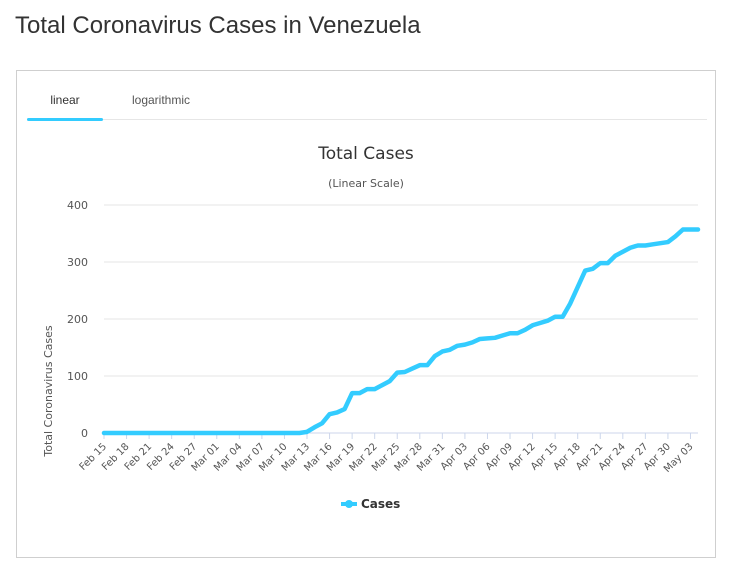 The width and height of the screenshot is (729, 570). Describe the element at coordinates (77, 376) in the screenshot. I see `y-tick-label: 100` at that location.